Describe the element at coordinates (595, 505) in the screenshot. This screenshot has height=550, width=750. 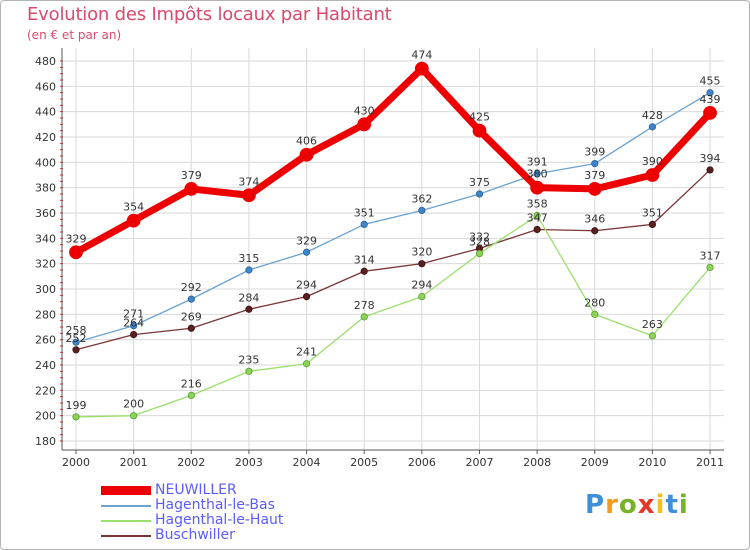
I see `logo-letter: P` at that location.